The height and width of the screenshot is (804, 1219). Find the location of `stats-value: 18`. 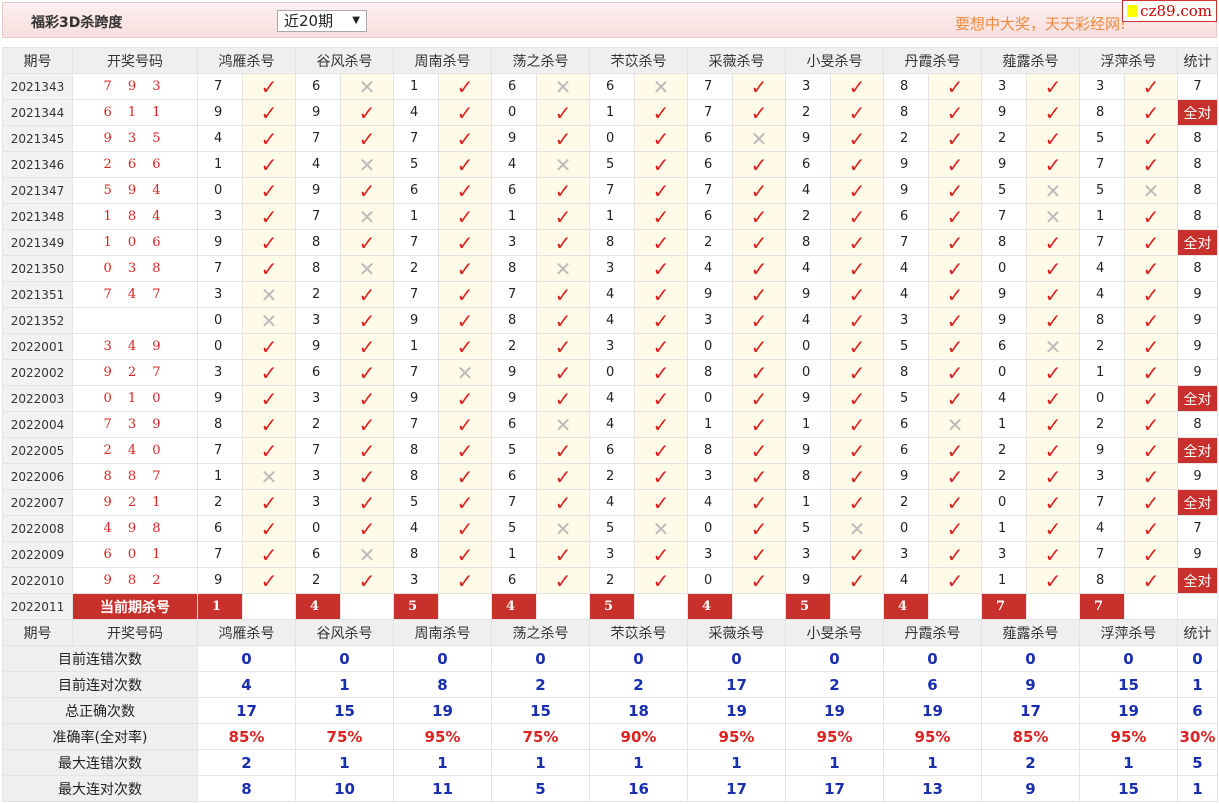

stats-value: 18 is located at coordinates (638, 710).